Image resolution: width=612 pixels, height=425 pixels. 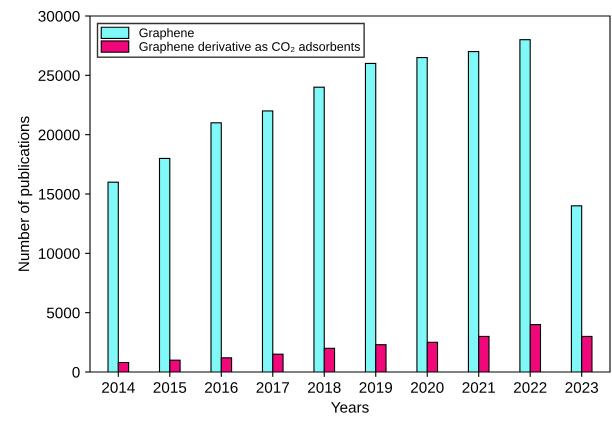 What do you see at coordinates (350, 407) in the screenshot?
I see `x-axis-title: Years` at bounding box center [350, 407].